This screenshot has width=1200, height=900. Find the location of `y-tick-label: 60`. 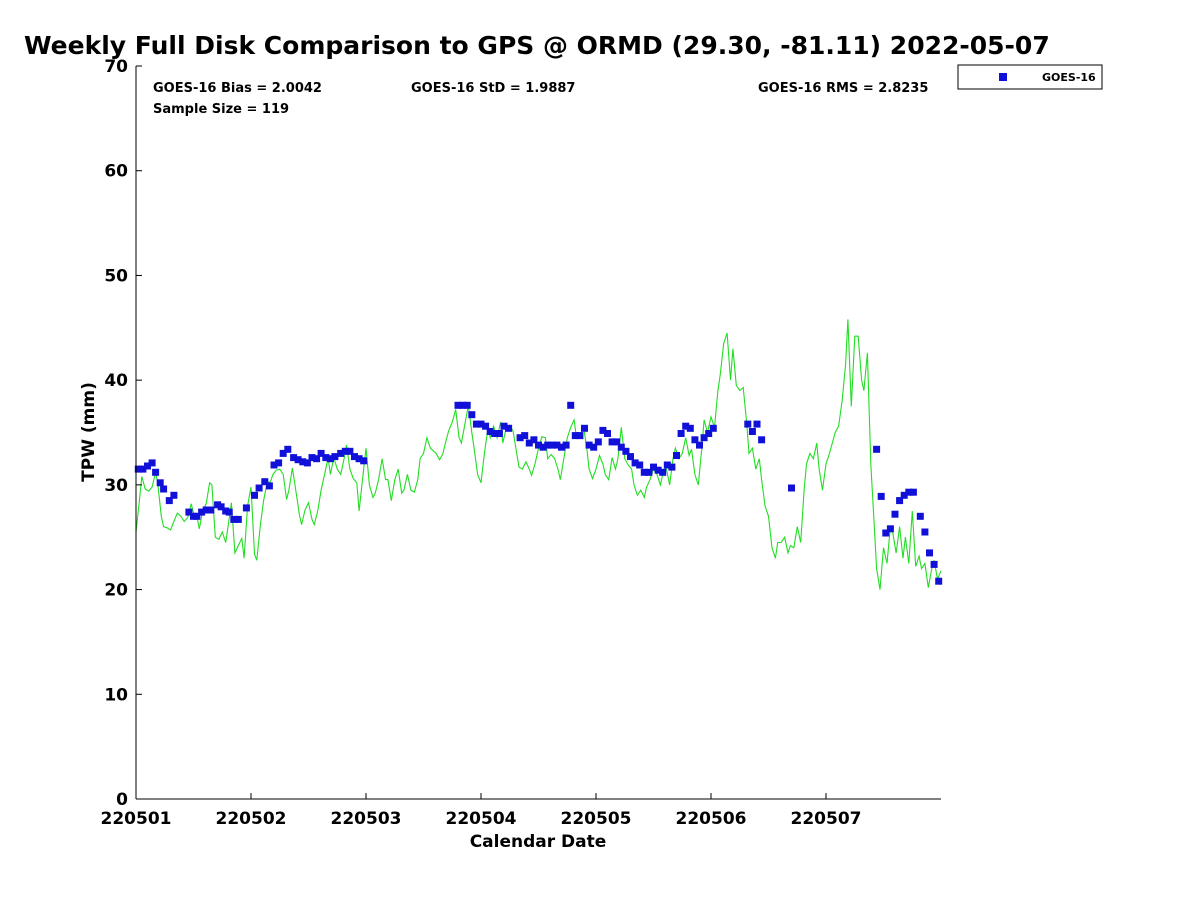

y-tick-label: 60 is located at coordinates (116, 172).